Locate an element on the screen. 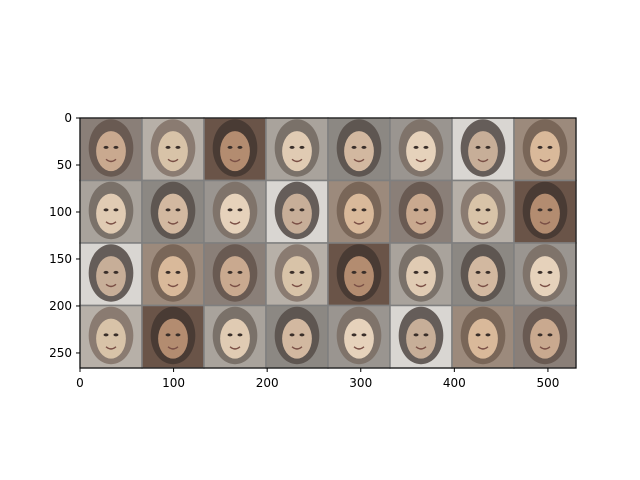 The height and width of the screenshot is (480, 640). y-tick-label: 50 is located at coordinates (64, 165).